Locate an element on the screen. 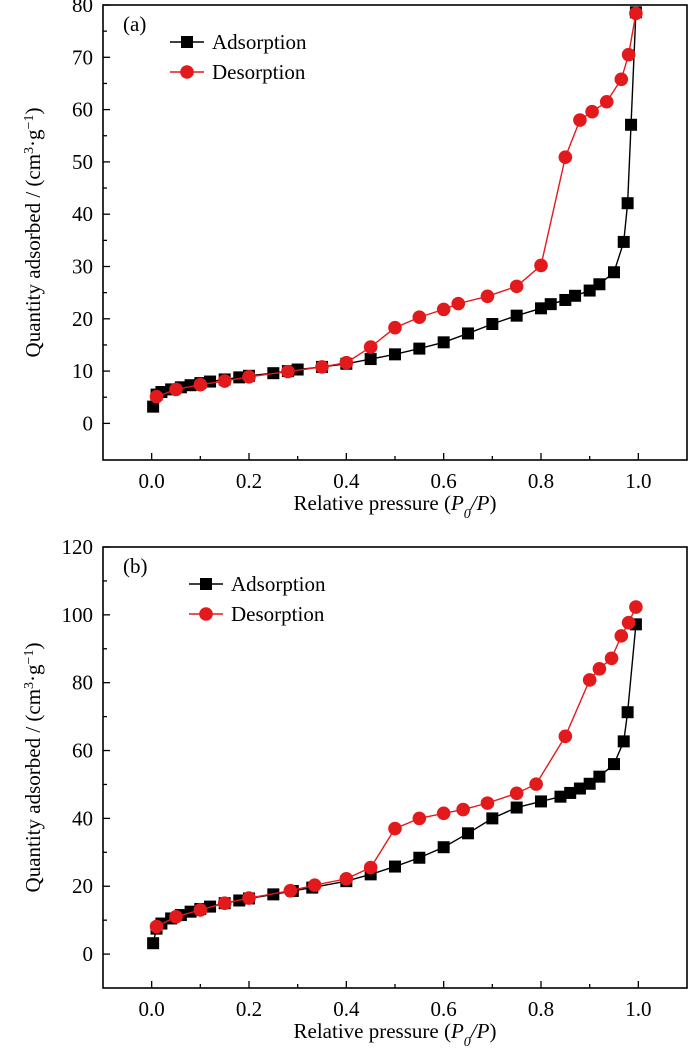  panel-label-b: (b) is located at coordinates (135, 566).